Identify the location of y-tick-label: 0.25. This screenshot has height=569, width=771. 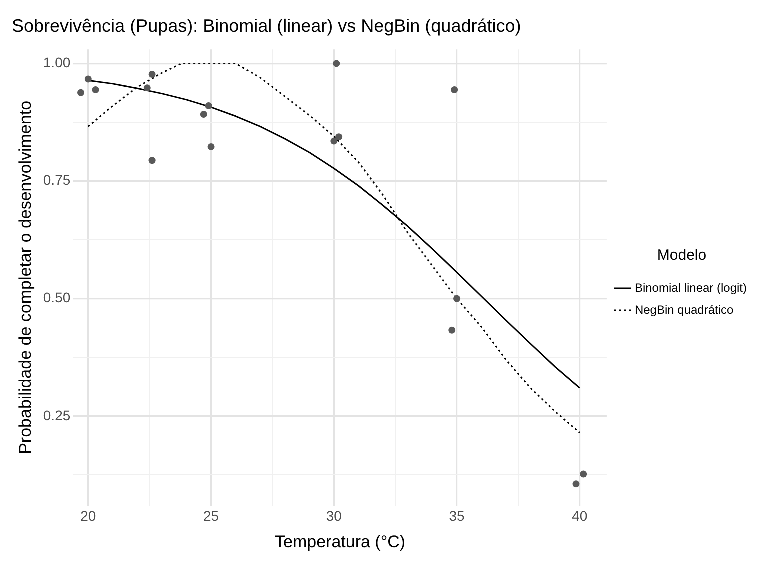
(57, 415).